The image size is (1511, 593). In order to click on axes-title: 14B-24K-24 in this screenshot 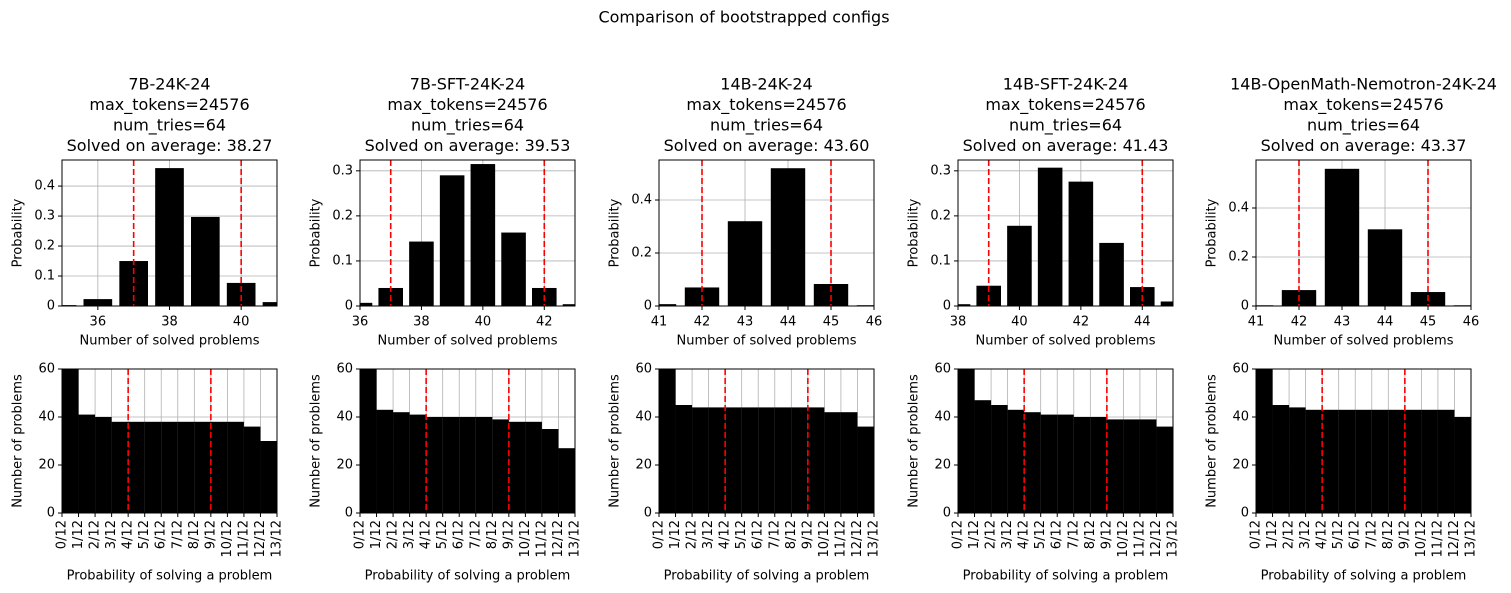, I will do `click(766, 84)`.